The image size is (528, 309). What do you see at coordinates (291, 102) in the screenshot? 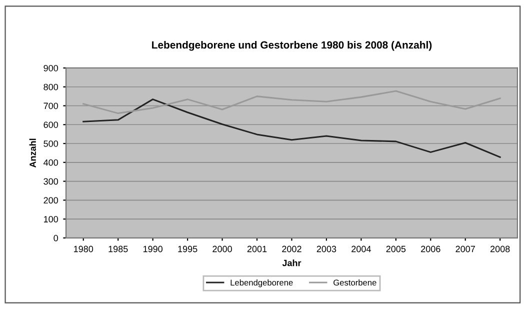
I see `line-series` at bounding box center [291, 102].